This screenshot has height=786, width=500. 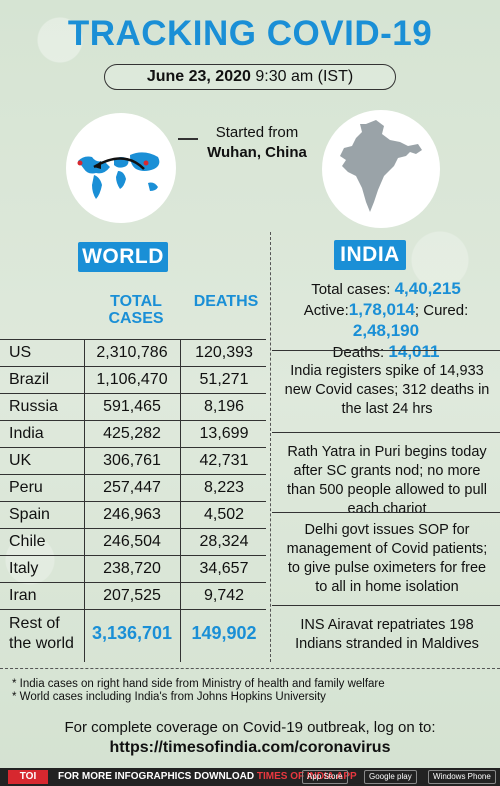 What do you see at coordinates (257, 143) in the screenshot?
I see `origin-label: Started from Wuhan, China` at bounding box center [257, 143].